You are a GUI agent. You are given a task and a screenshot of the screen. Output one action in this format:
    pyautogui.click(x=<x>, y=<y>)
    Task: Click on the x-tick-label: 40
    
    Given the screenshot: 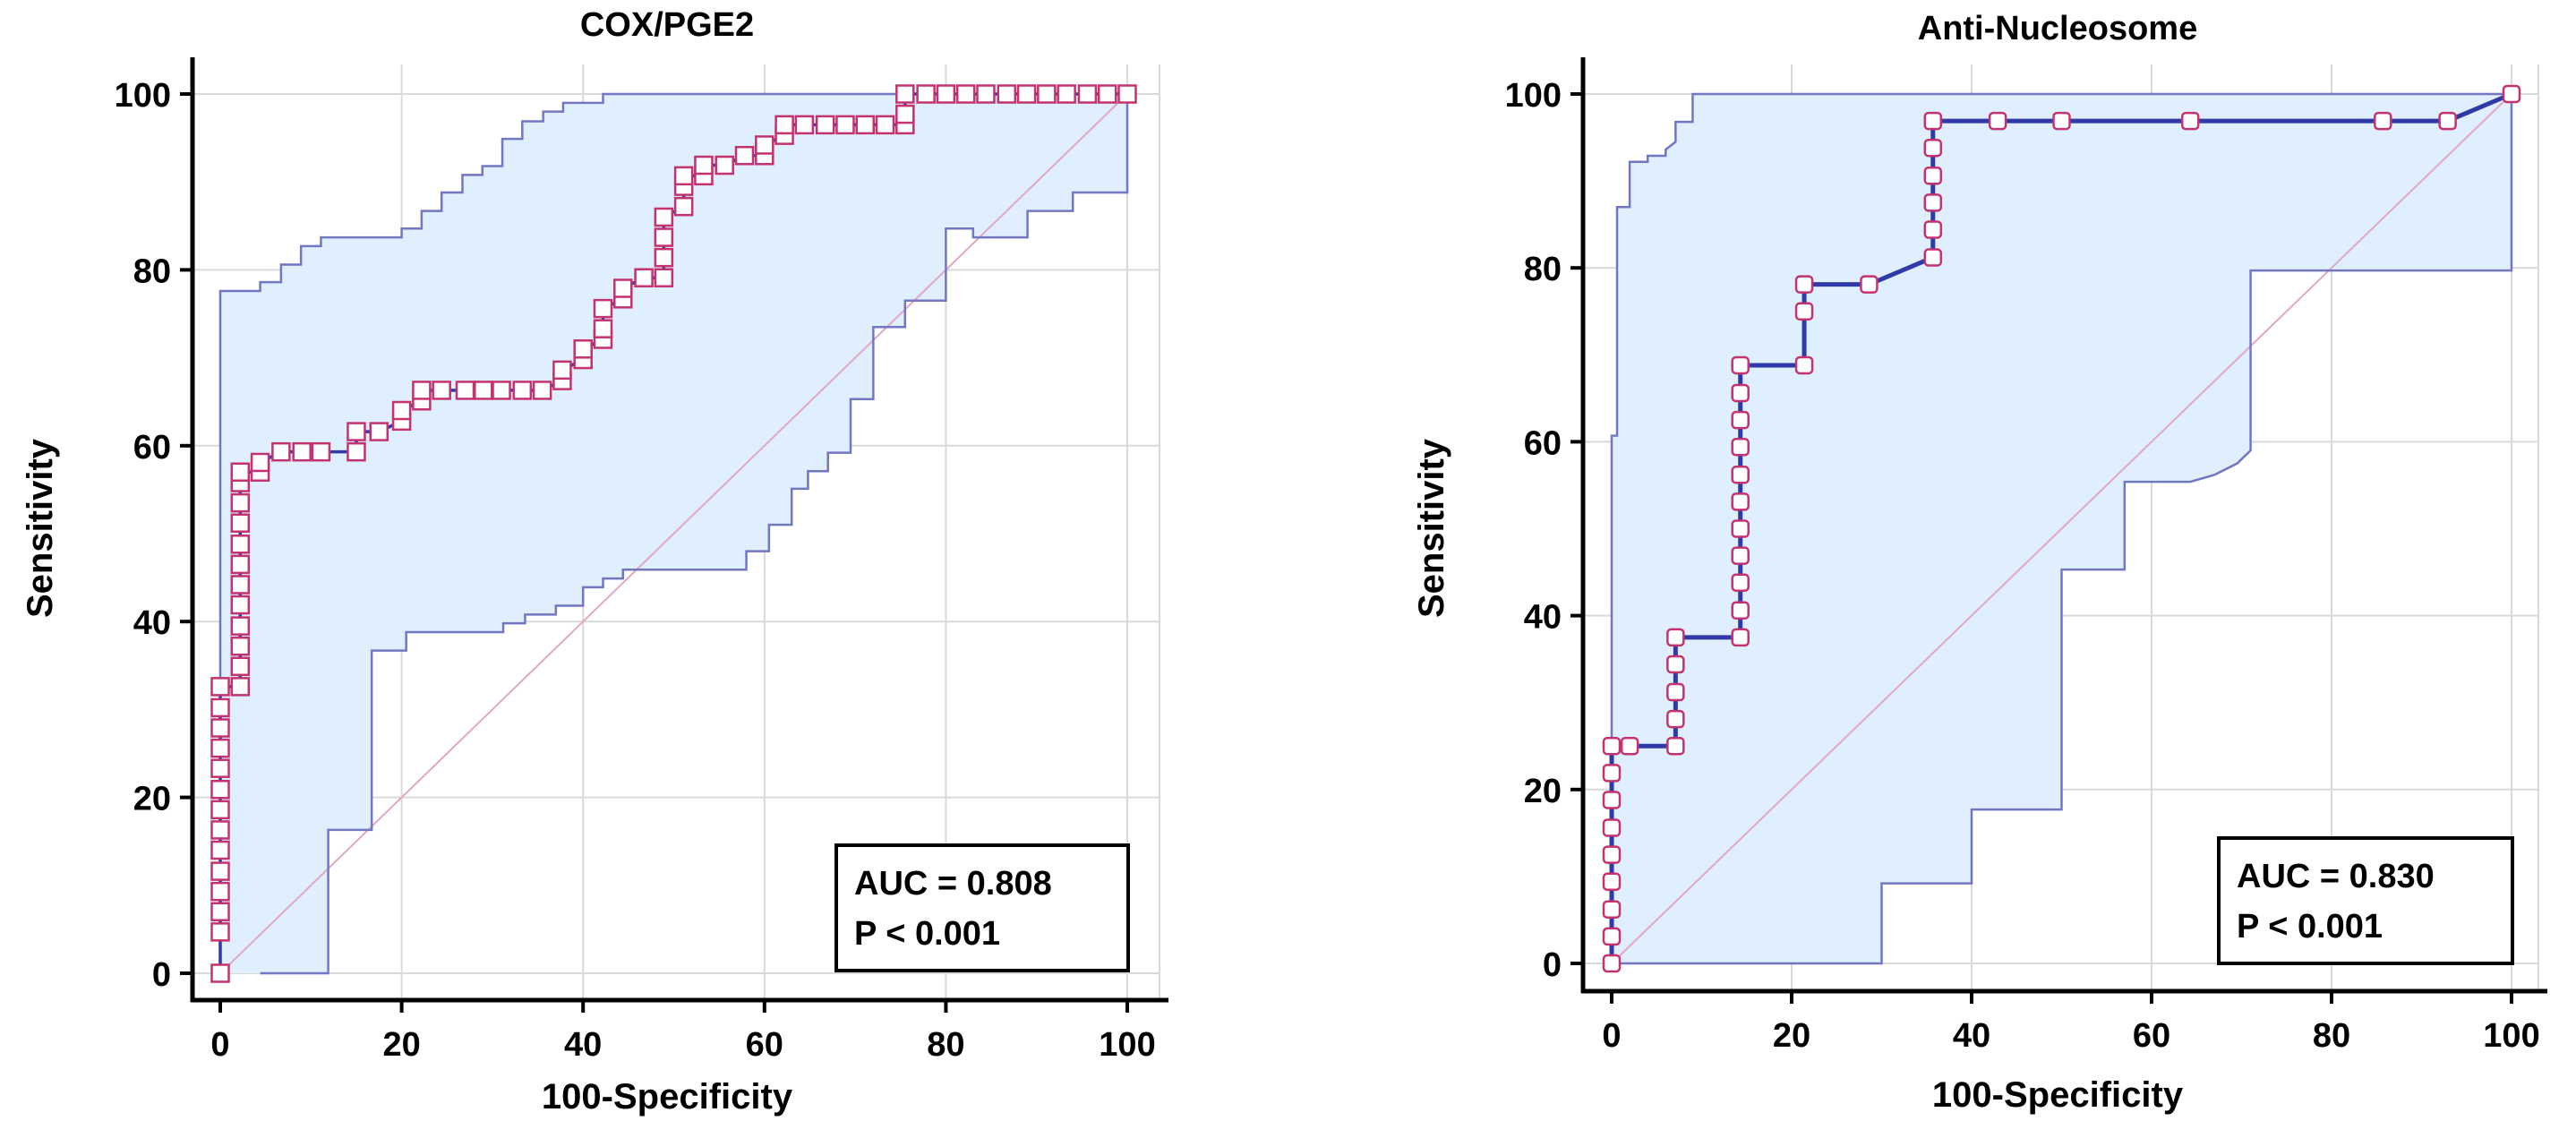 What is the action you would take?
    pyautogui.click(x=1972, y=1036)
    